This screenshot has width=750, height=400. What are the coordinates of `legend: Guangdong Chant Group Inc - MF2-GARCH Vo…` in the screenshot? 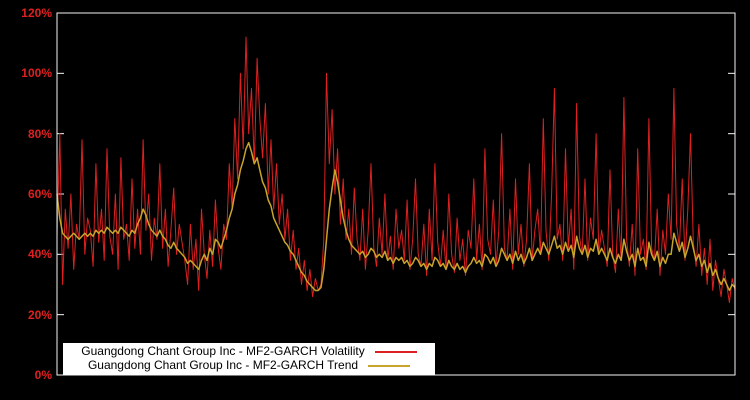 It's located at (249, 359).